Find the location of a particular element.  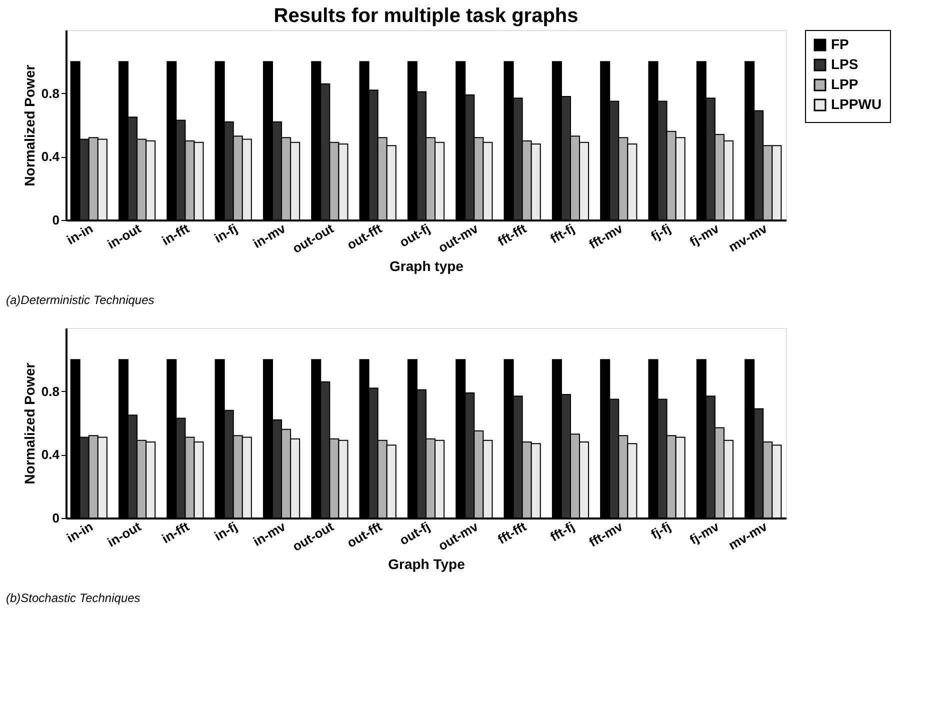

x-axis-title: Graph Type is located at coordinates (427, 564).